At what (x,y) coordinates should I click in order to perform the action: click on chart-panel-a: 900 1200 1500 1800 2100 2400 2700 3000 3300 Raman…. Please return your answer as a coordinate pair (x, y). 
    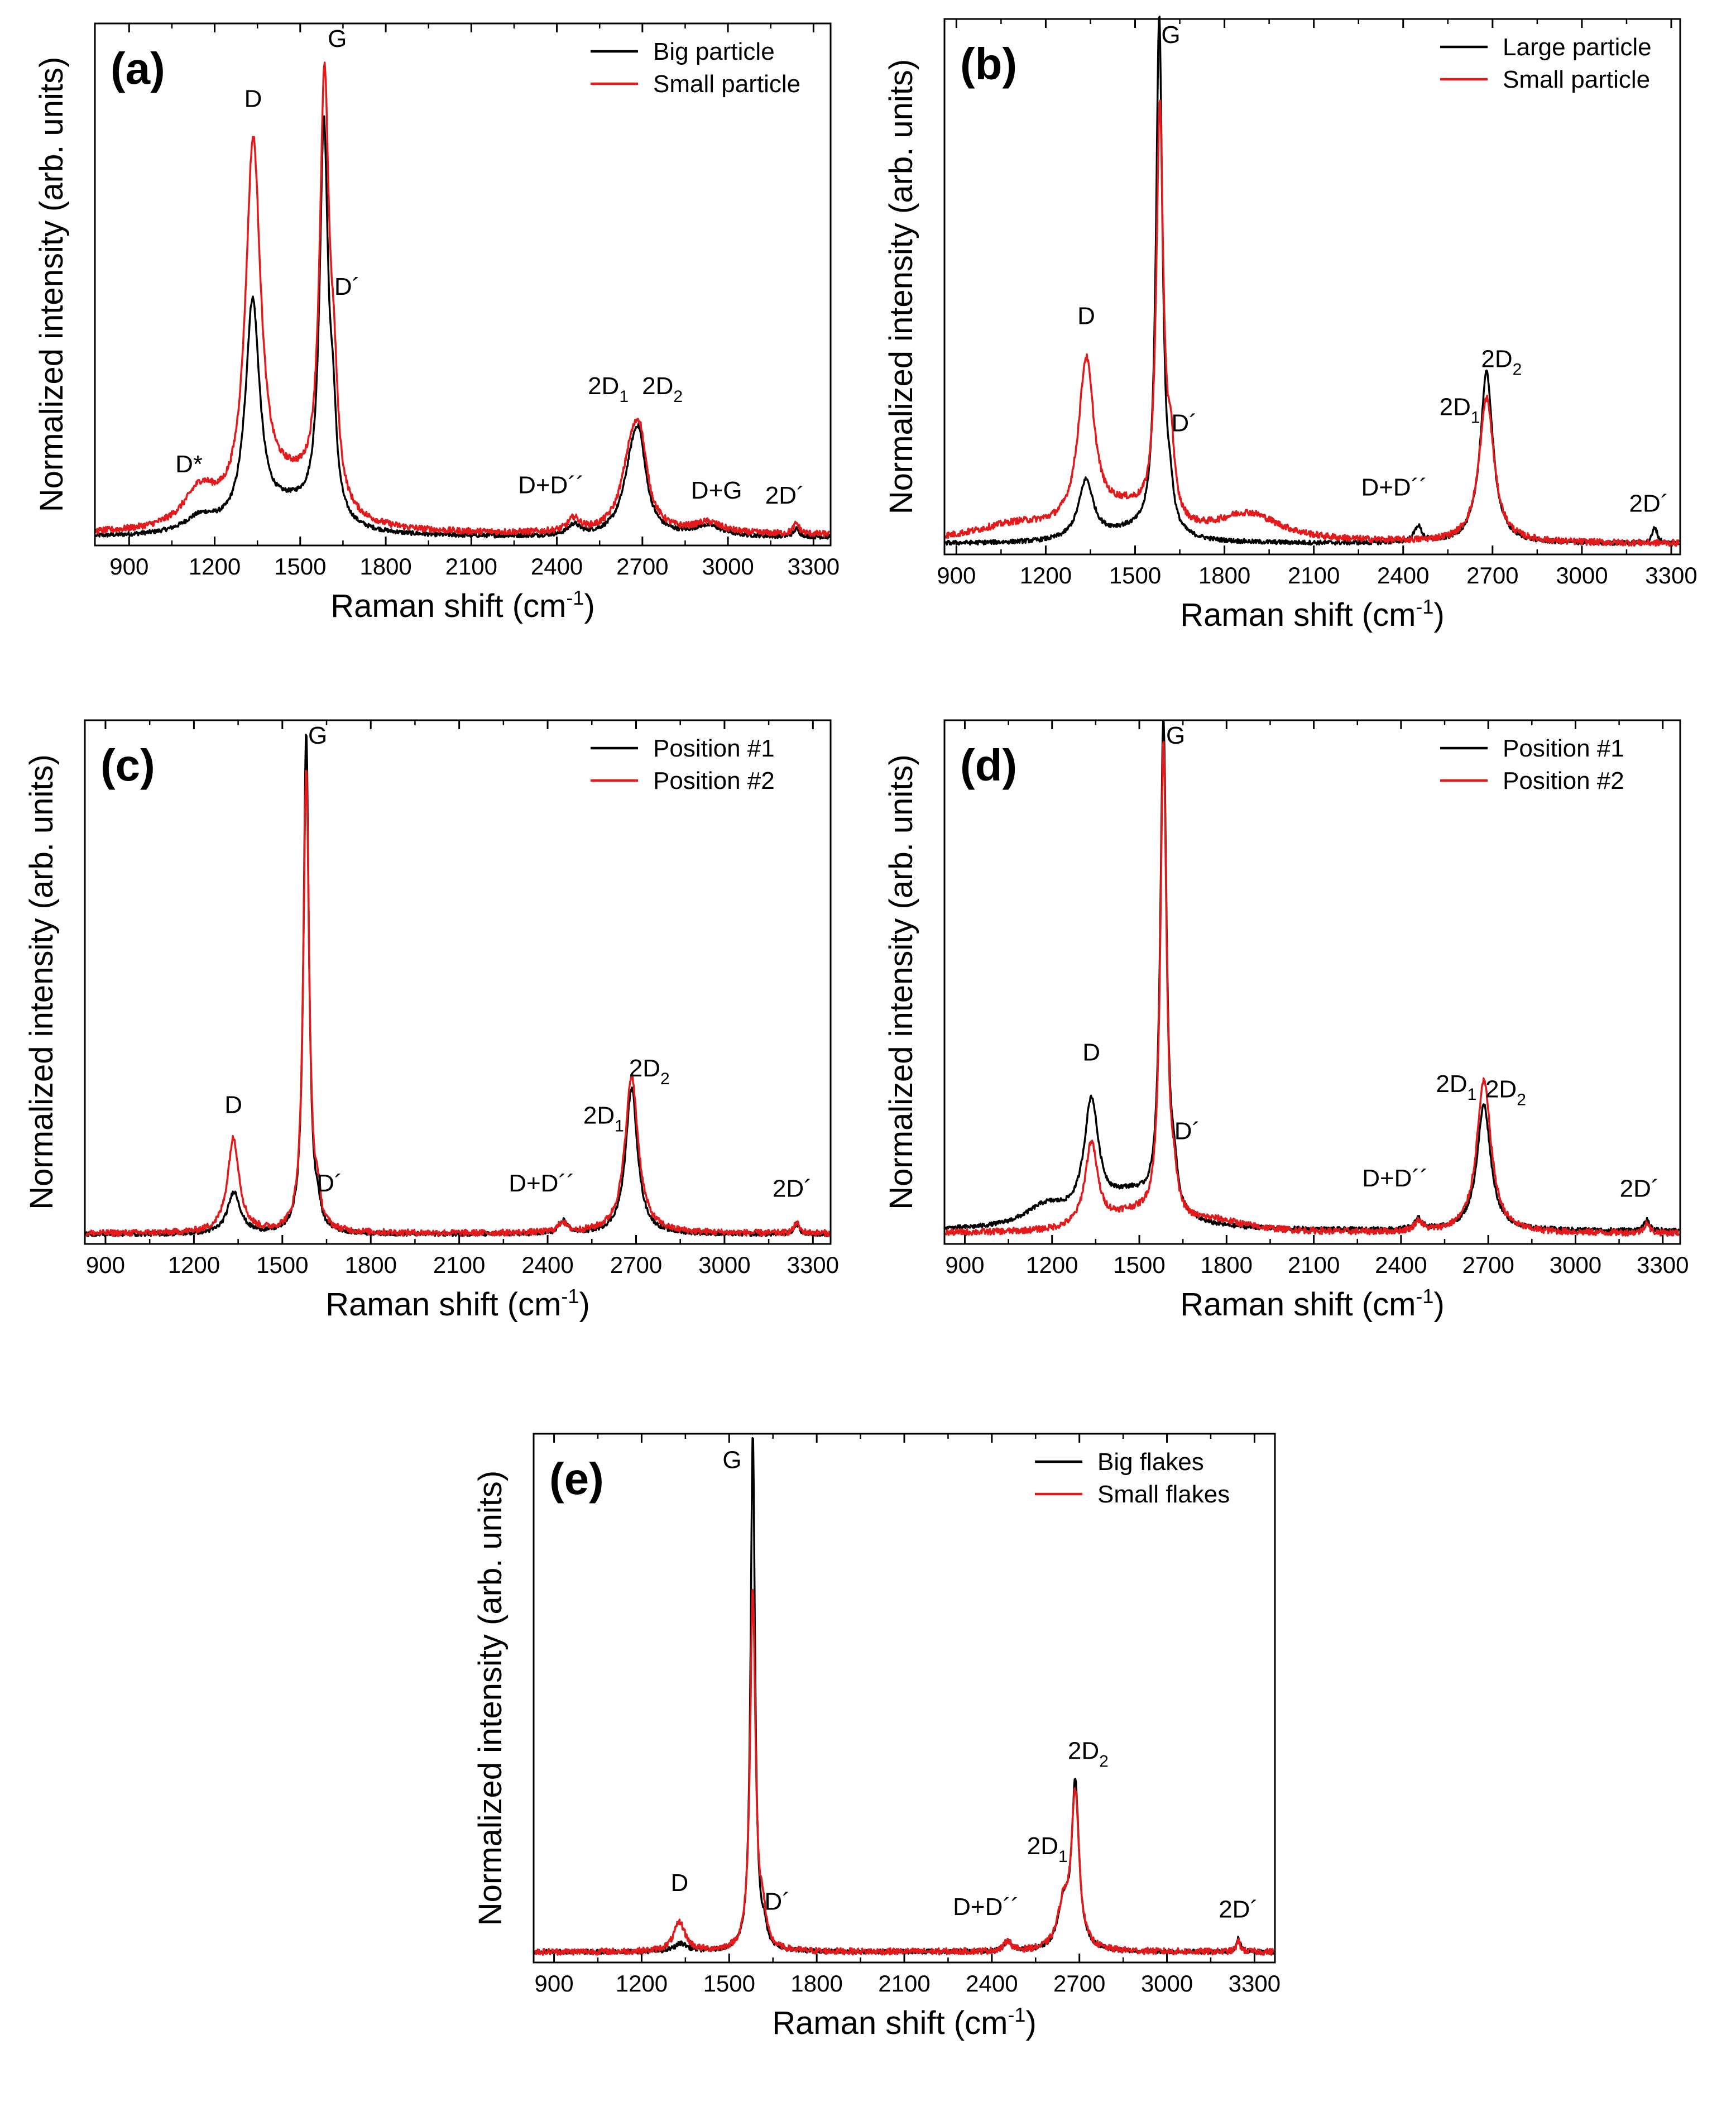
    Looking at the image, I should click on (436, 323).